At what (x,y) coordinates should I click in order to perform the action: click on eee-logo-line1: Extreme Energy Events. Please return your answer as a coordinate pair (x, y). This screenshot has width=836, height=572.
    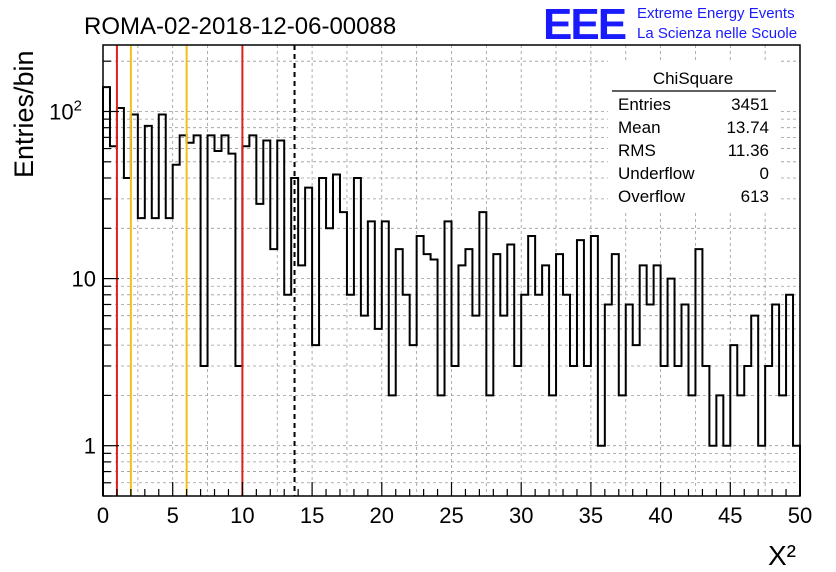
    Looking at the image, I should click on (716, 13).